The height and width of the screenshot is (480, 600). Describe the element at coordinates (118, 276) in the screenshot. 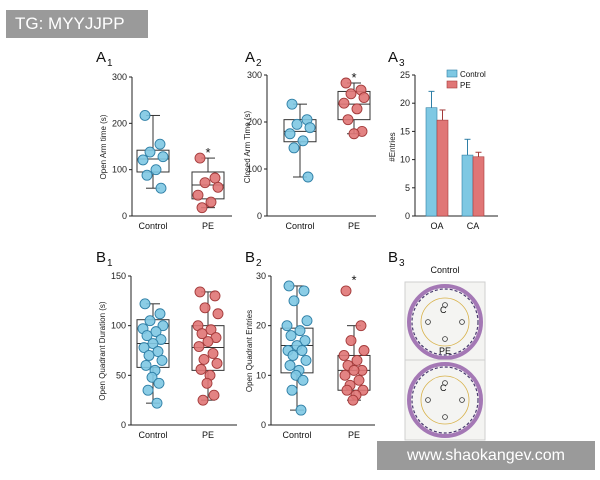

I see `y-tick-label: 150` at that location.